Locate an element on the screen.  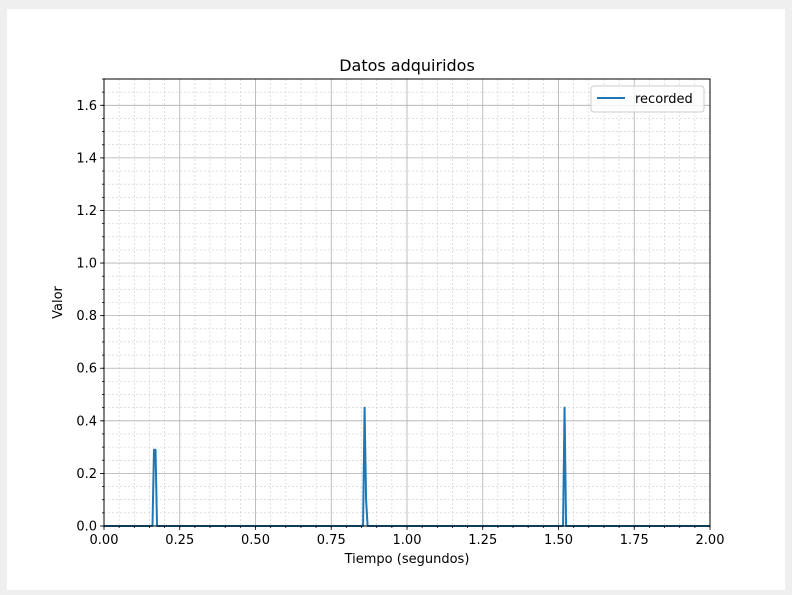
x-tick-label: 1.25 is located at coordinates (482, 540).